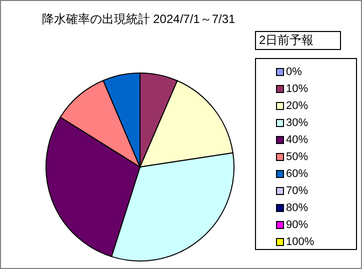  What do you see at coordinates (297, 174) in the screenshot?
I see `legend-label: 60%` at bounding box center [297, 174].